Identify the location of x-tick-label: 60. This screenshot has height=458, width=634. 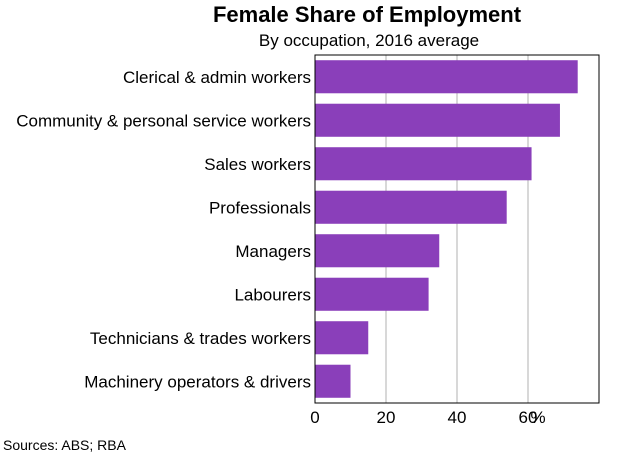
(528, 417).